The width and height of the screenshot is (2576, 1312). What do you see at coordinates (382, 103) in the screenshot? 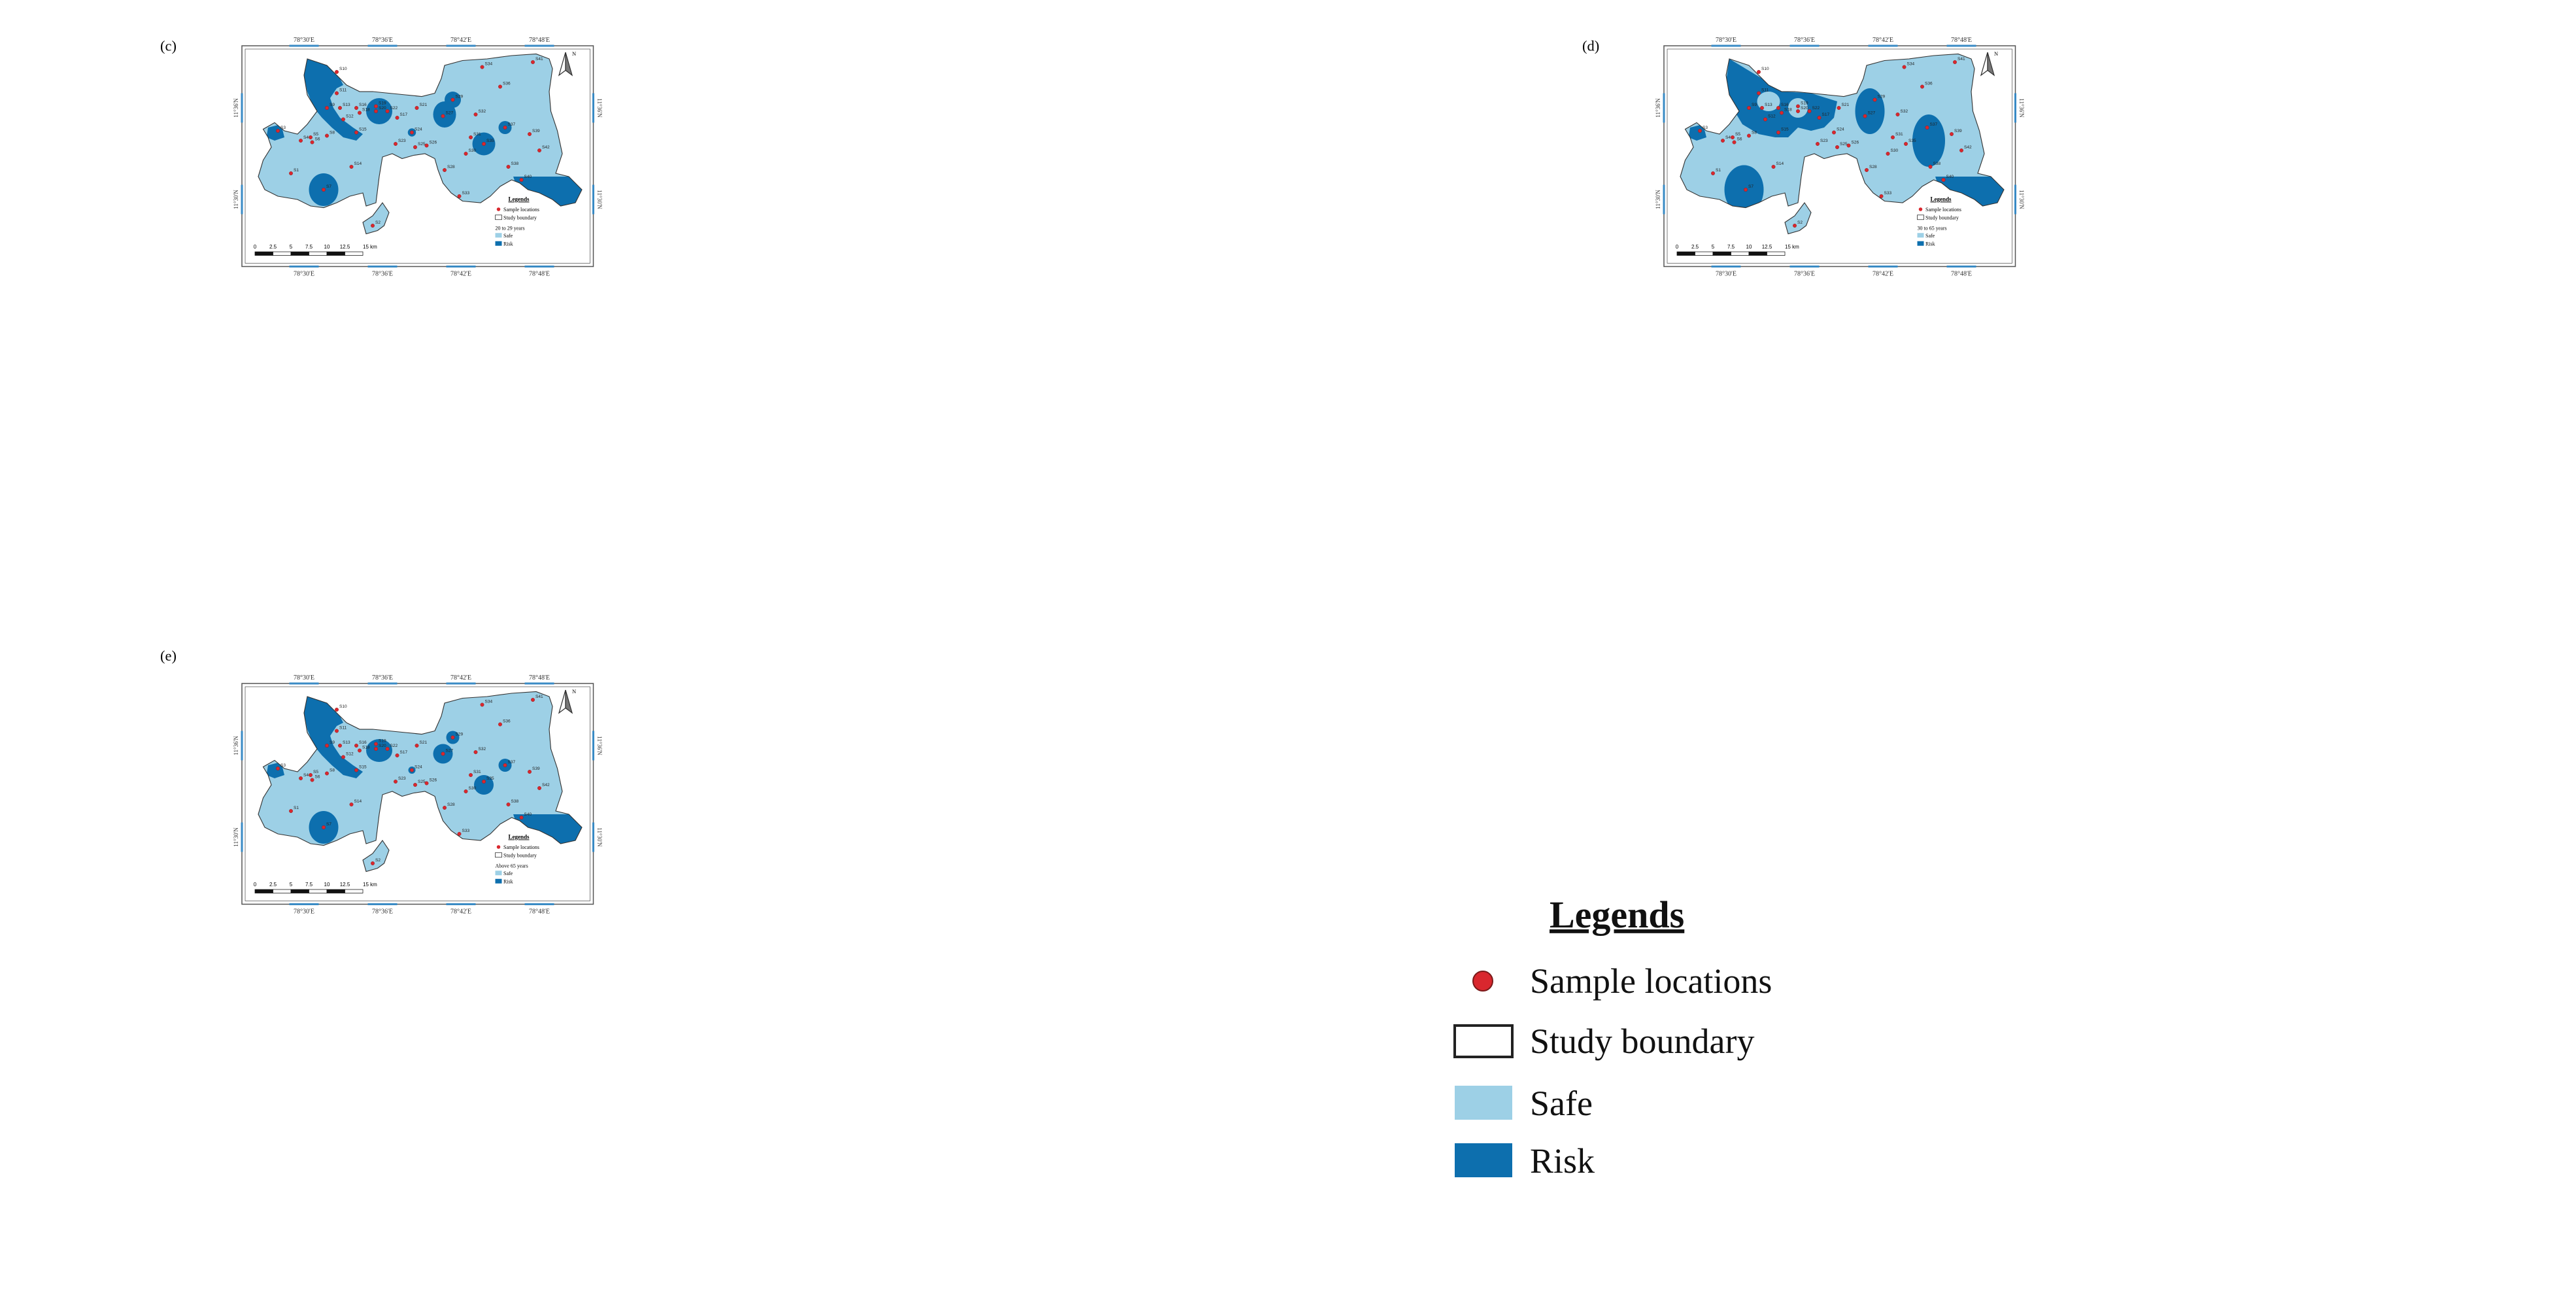
I see `sample-label: S19` at bounding box center [382, 103].